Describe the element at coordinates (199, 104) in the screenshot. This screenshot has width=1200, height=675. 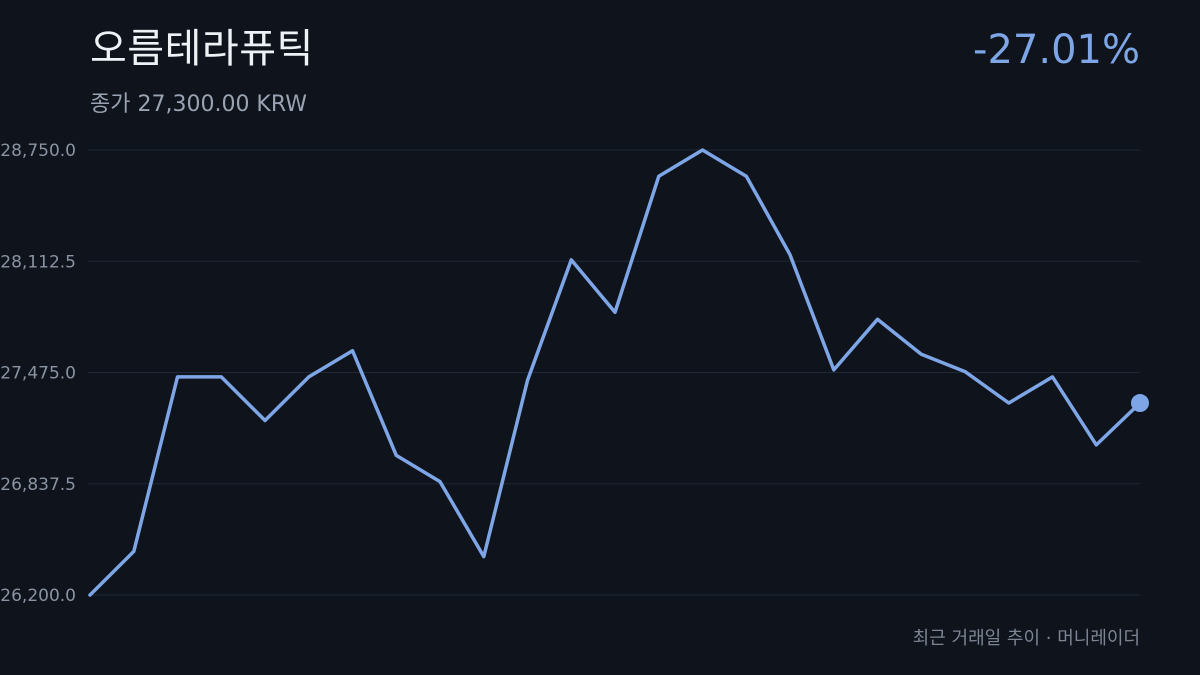
I see `close-price-subtitle: 종가 27,300.00 KRW` at that location.